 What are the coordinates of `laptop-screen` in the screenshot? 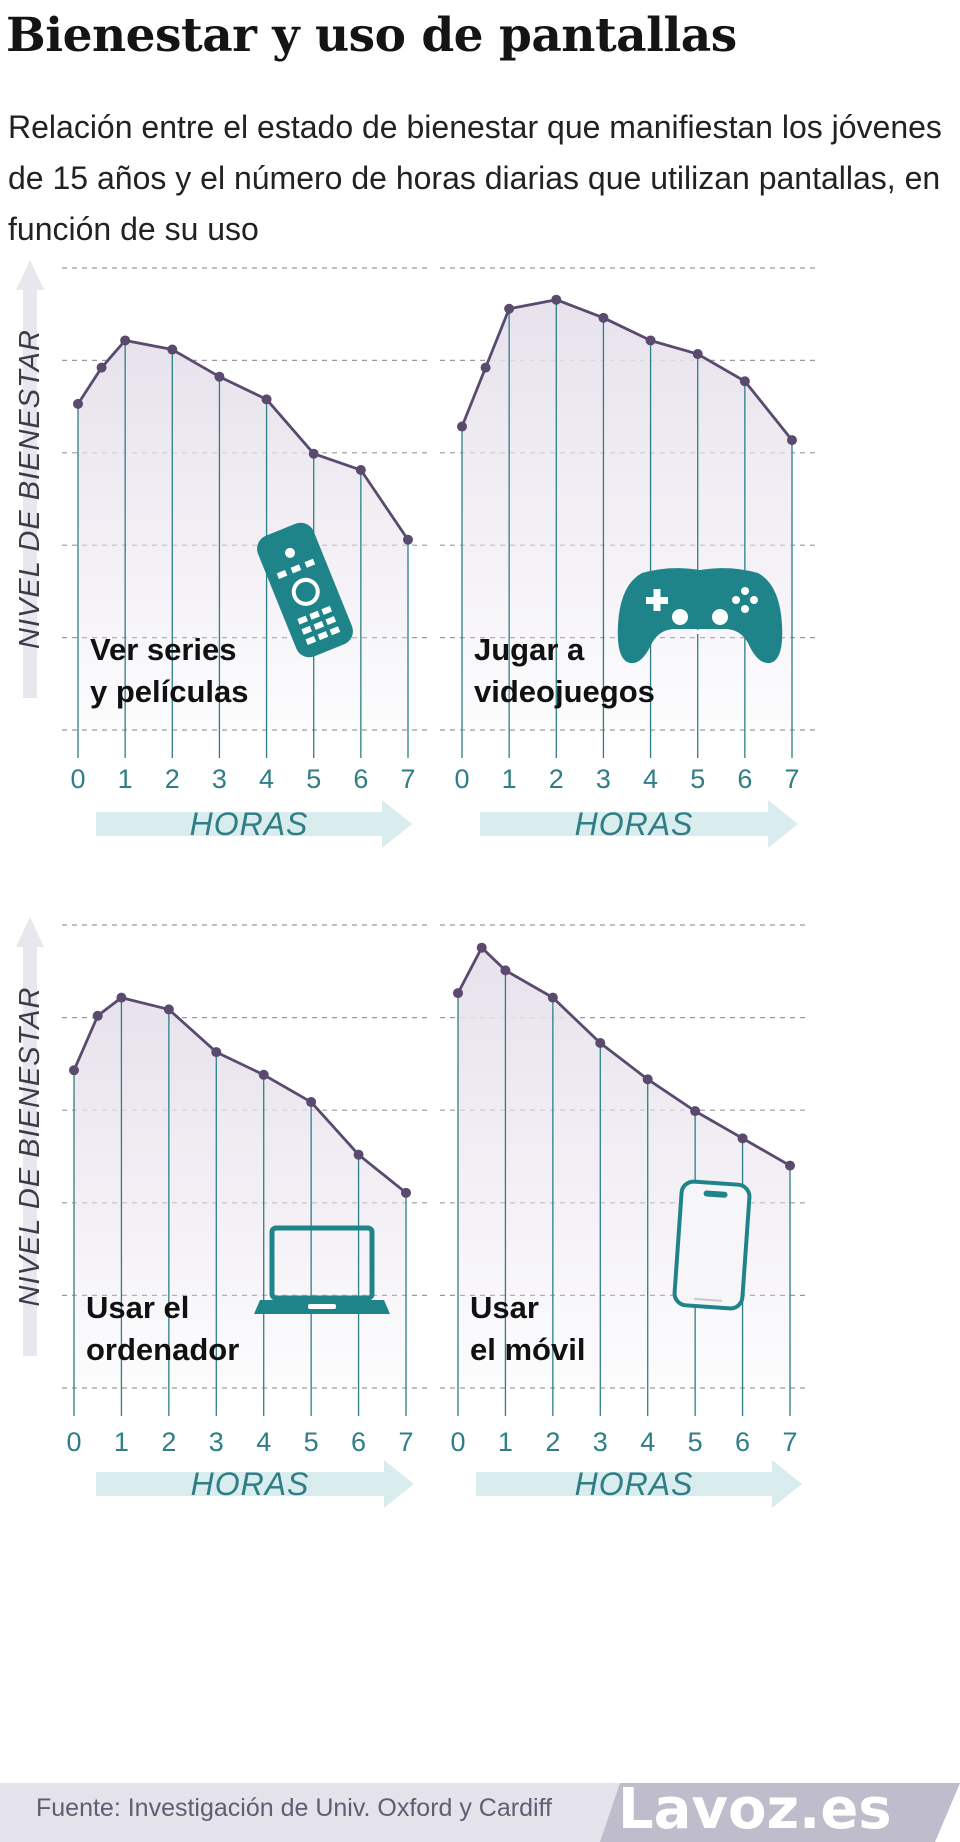 It's located at (322, 1263).